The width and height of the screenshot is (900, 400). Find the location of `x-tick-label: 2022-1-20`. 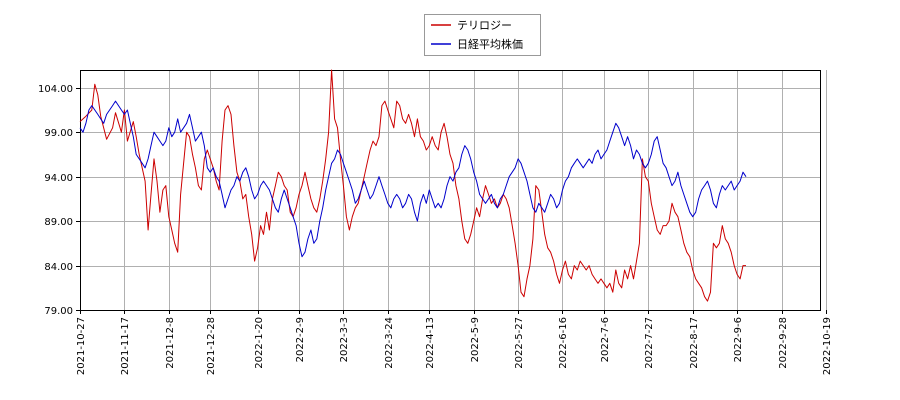

x-tick-label: 2022-1-20 is located at coordinates (259, 343).